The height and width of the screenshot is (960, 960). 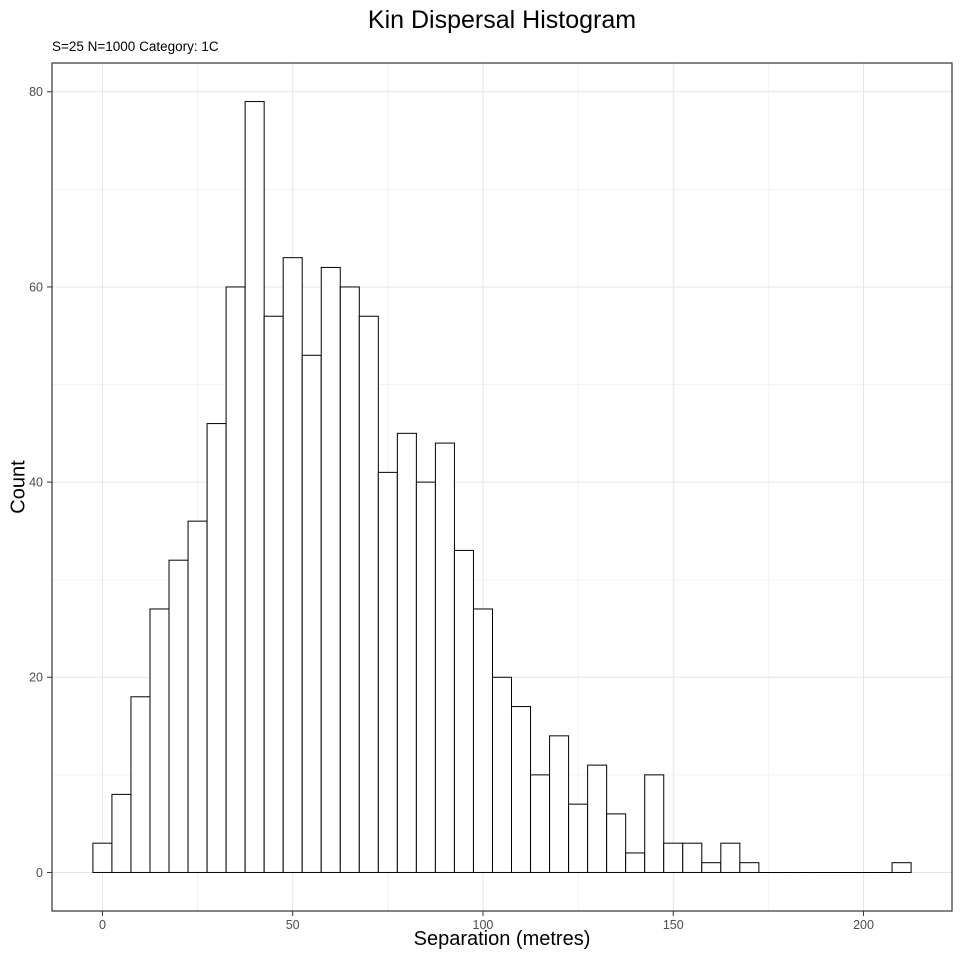 I want to click on chart-subtitle: S=25 N=1000 Category: 1C, so click(x=135, y=46).